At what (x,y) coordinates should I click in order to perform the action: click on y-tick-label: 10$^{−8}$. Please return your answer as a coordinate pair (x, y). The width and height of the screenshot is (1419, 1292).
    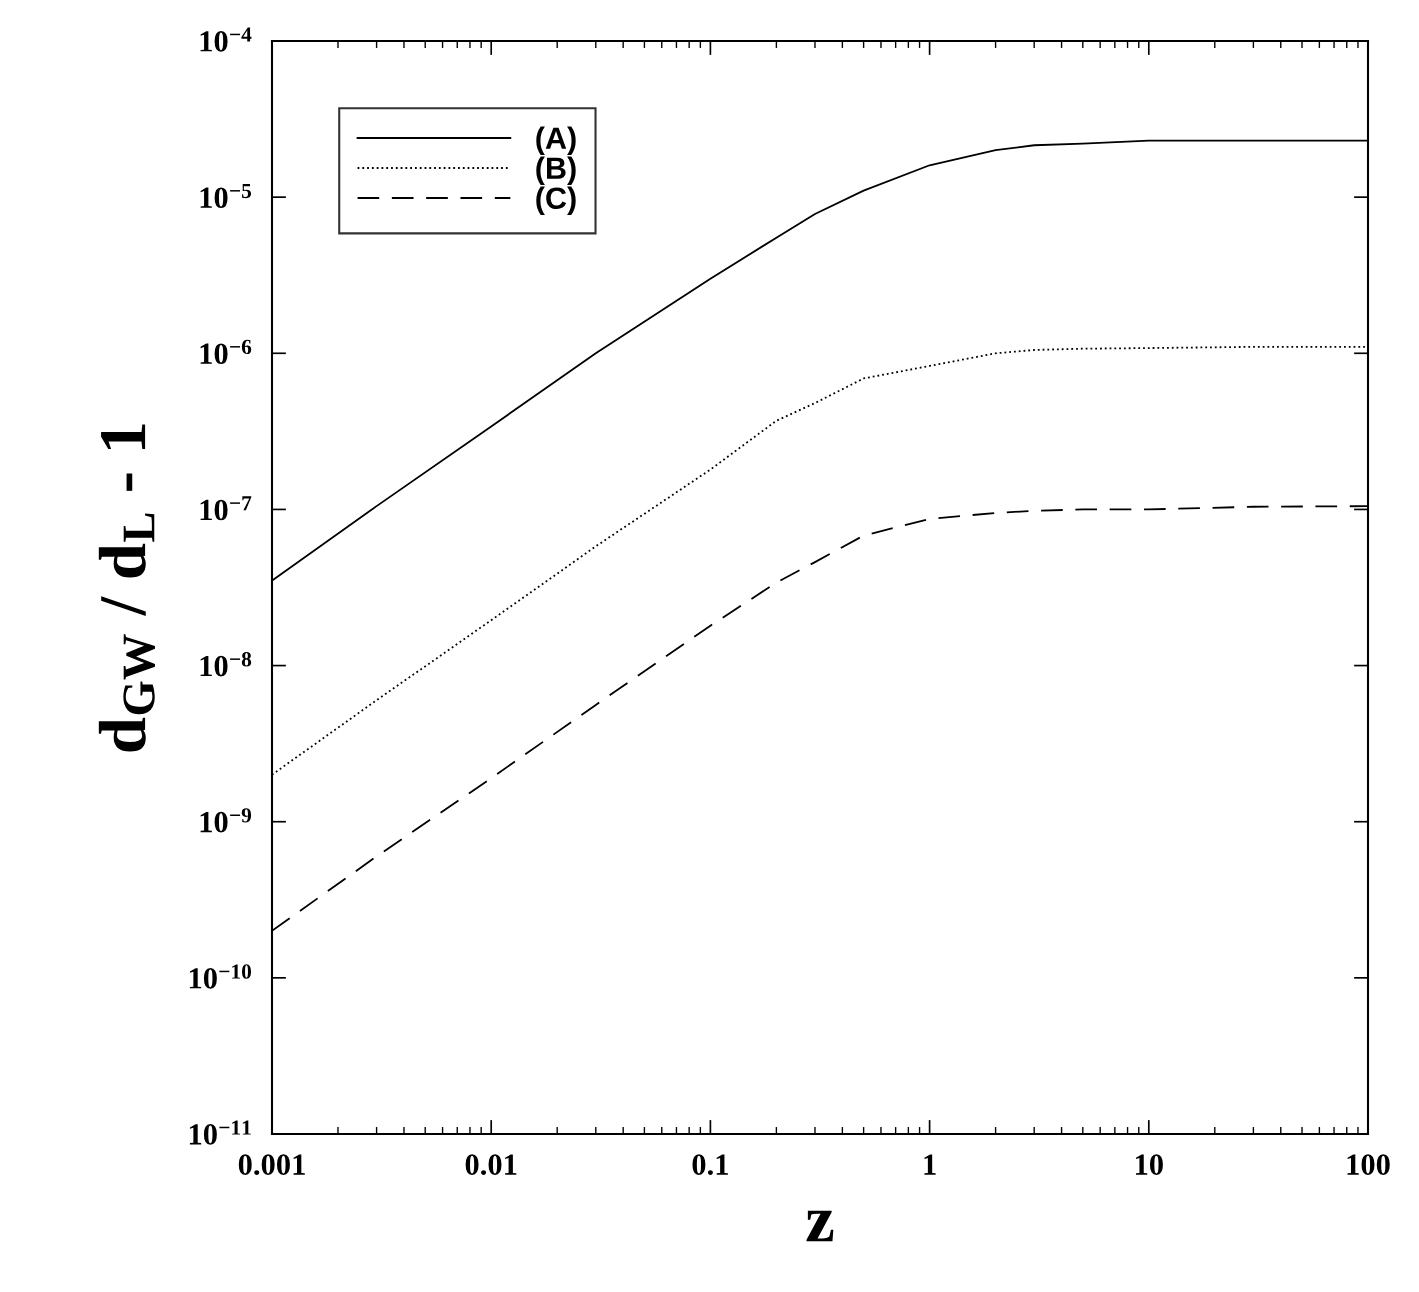
    Looking at the image, I should click on (226, 664).